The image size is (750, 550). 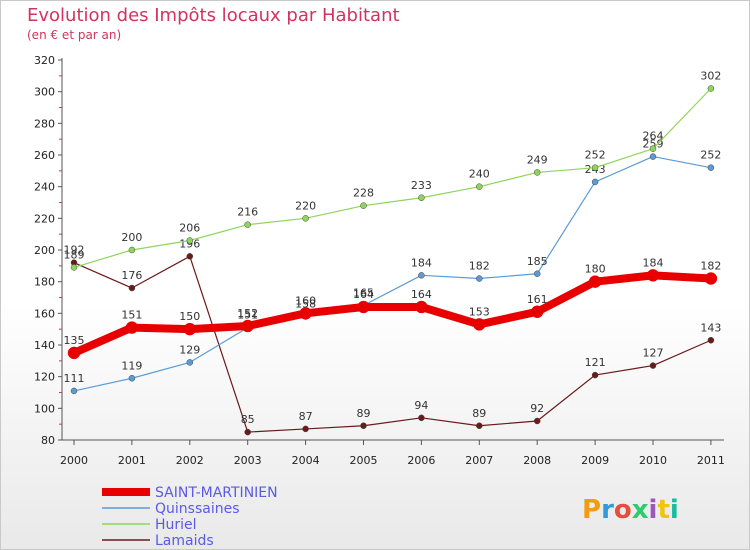 What do you see at coordinates (44, 313) in the screenshot?
I see `y-tick-label: 160` at bounding box center [44, 313].